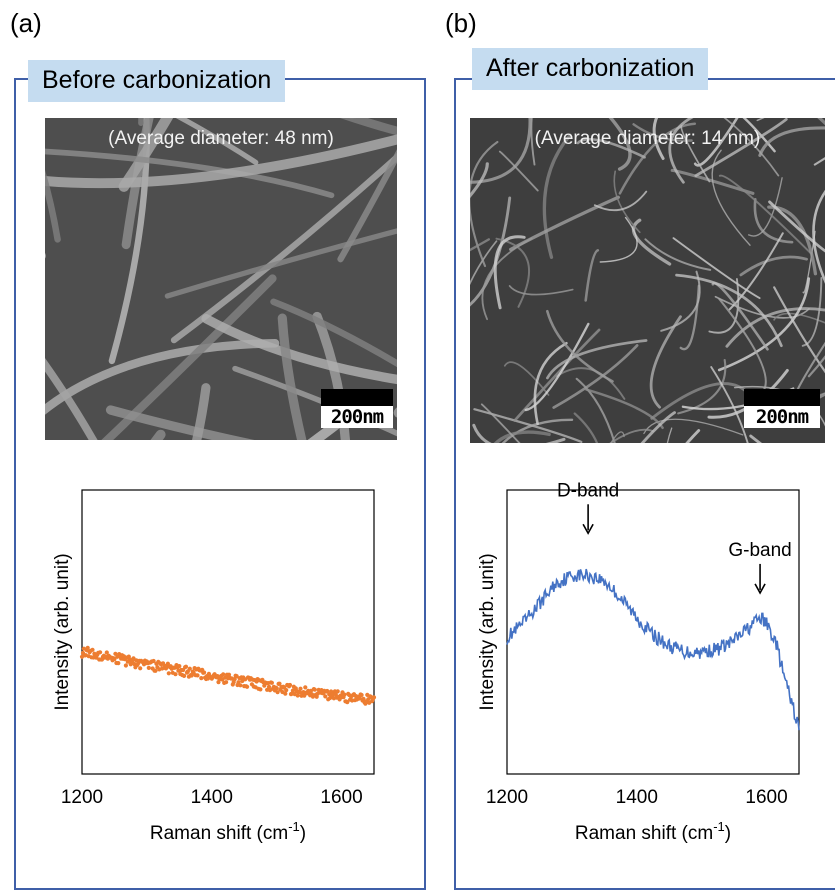  I want to click on scale-bar-label-a: 200nm, so click(357, 417).